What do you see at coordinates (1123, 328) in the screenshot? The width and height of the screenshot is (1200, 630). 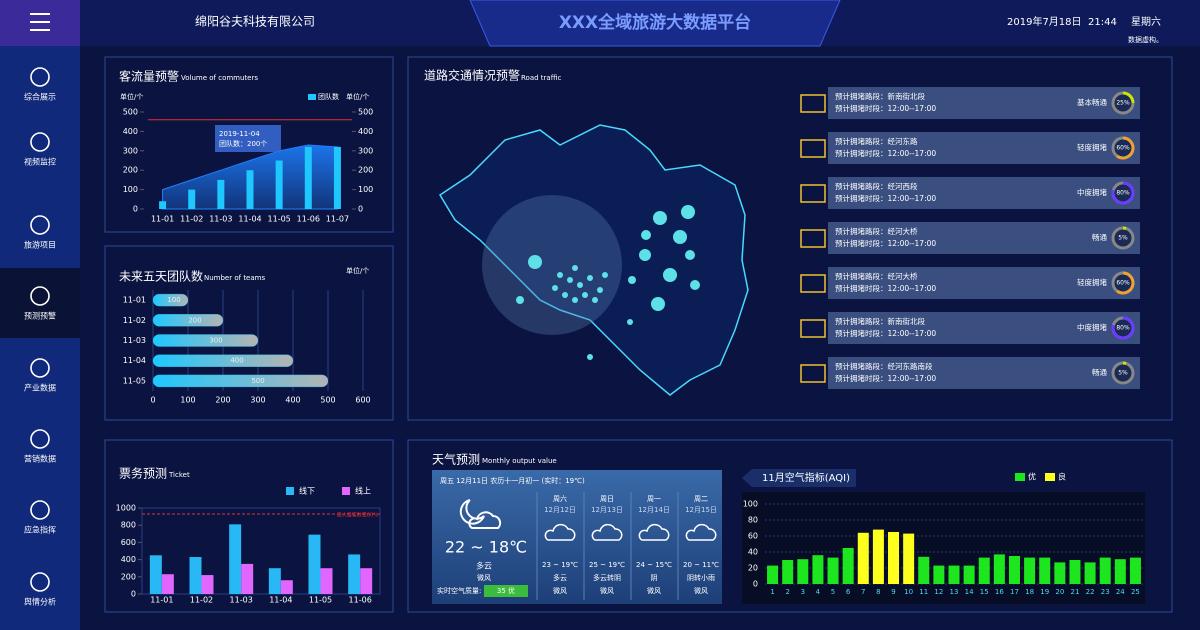 I see `ring-label: 80%` at bounding box center [1123, 328].